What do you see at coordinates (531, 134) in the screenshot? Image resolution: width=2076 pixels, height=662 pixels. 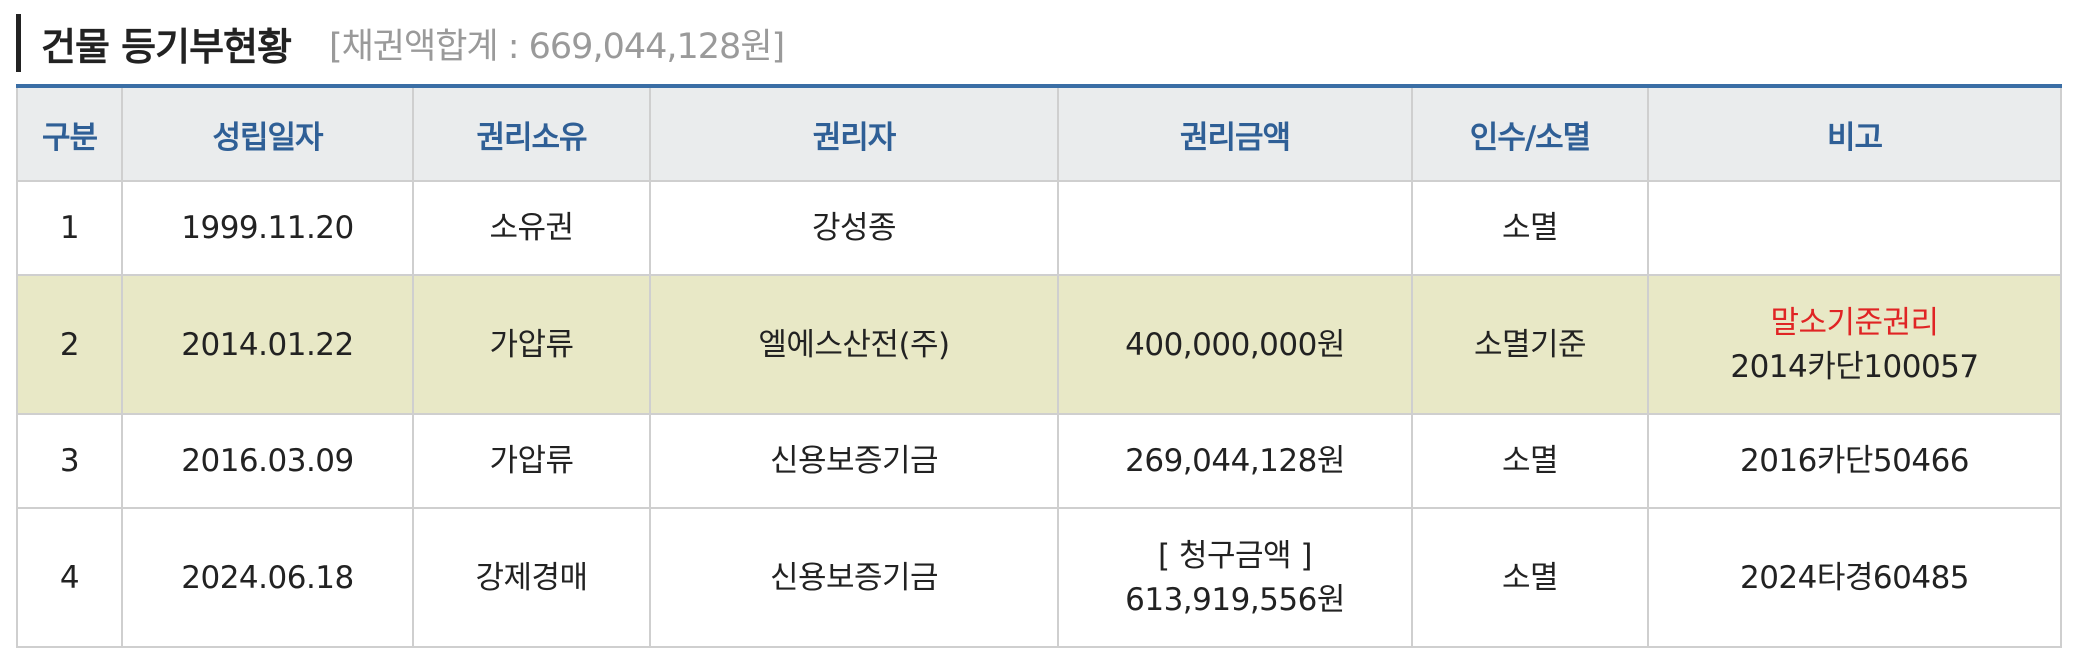 I see `column-header-right-type: 권리소유` at bounding box center [531, 134].